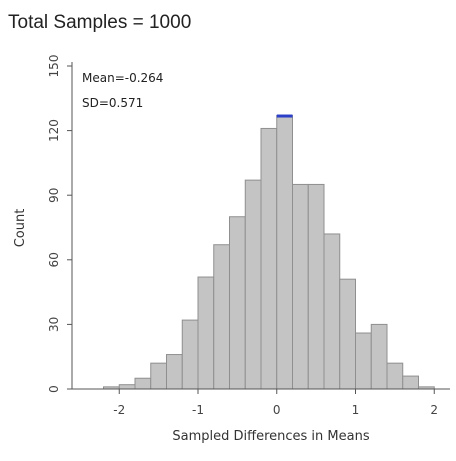 Image resolution: width=456 pixels, height=461 pixels. Describe the element at coordinates (277, 410) in the screenshot. I see `x-tick-label: 0` at that location.